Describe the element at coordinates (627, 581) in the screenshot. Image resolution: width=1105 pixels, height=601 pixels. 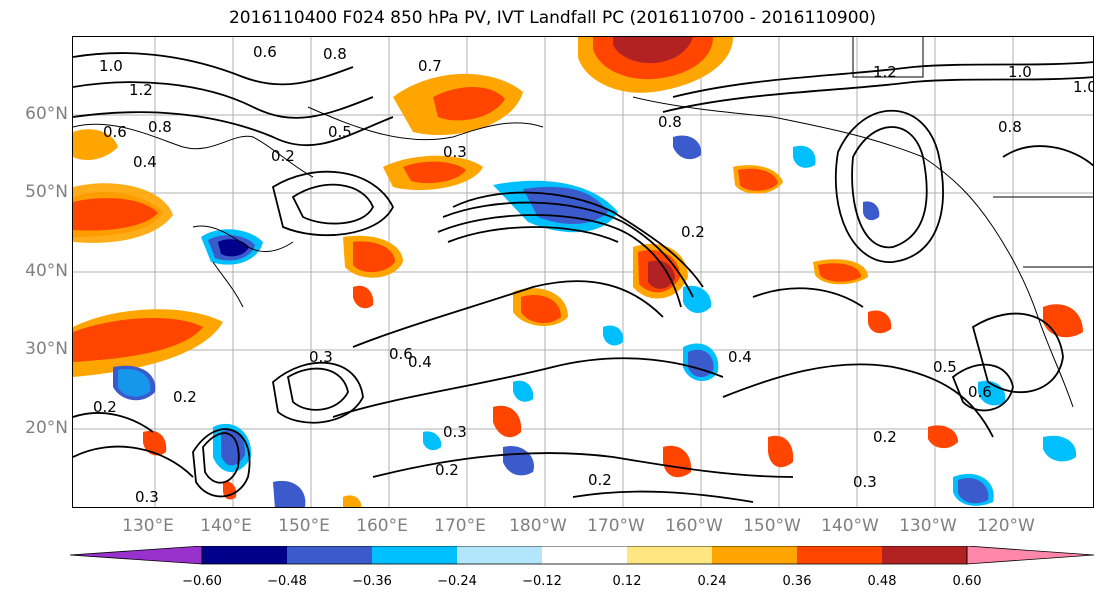
I see `colorbar-tick-label: 0.12` at that location.